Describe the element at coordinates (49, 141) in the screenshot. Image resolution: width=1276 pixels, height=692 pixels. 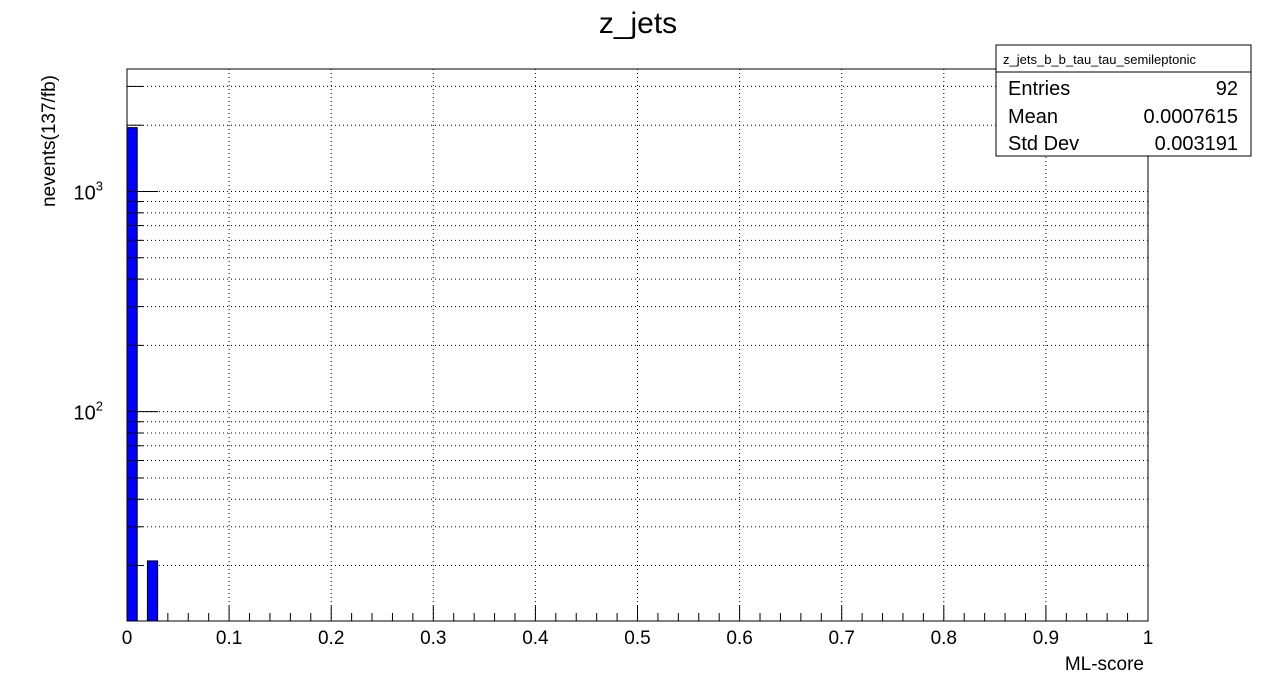
I see `y-axis-label: nevents(137/fb)` at that location.